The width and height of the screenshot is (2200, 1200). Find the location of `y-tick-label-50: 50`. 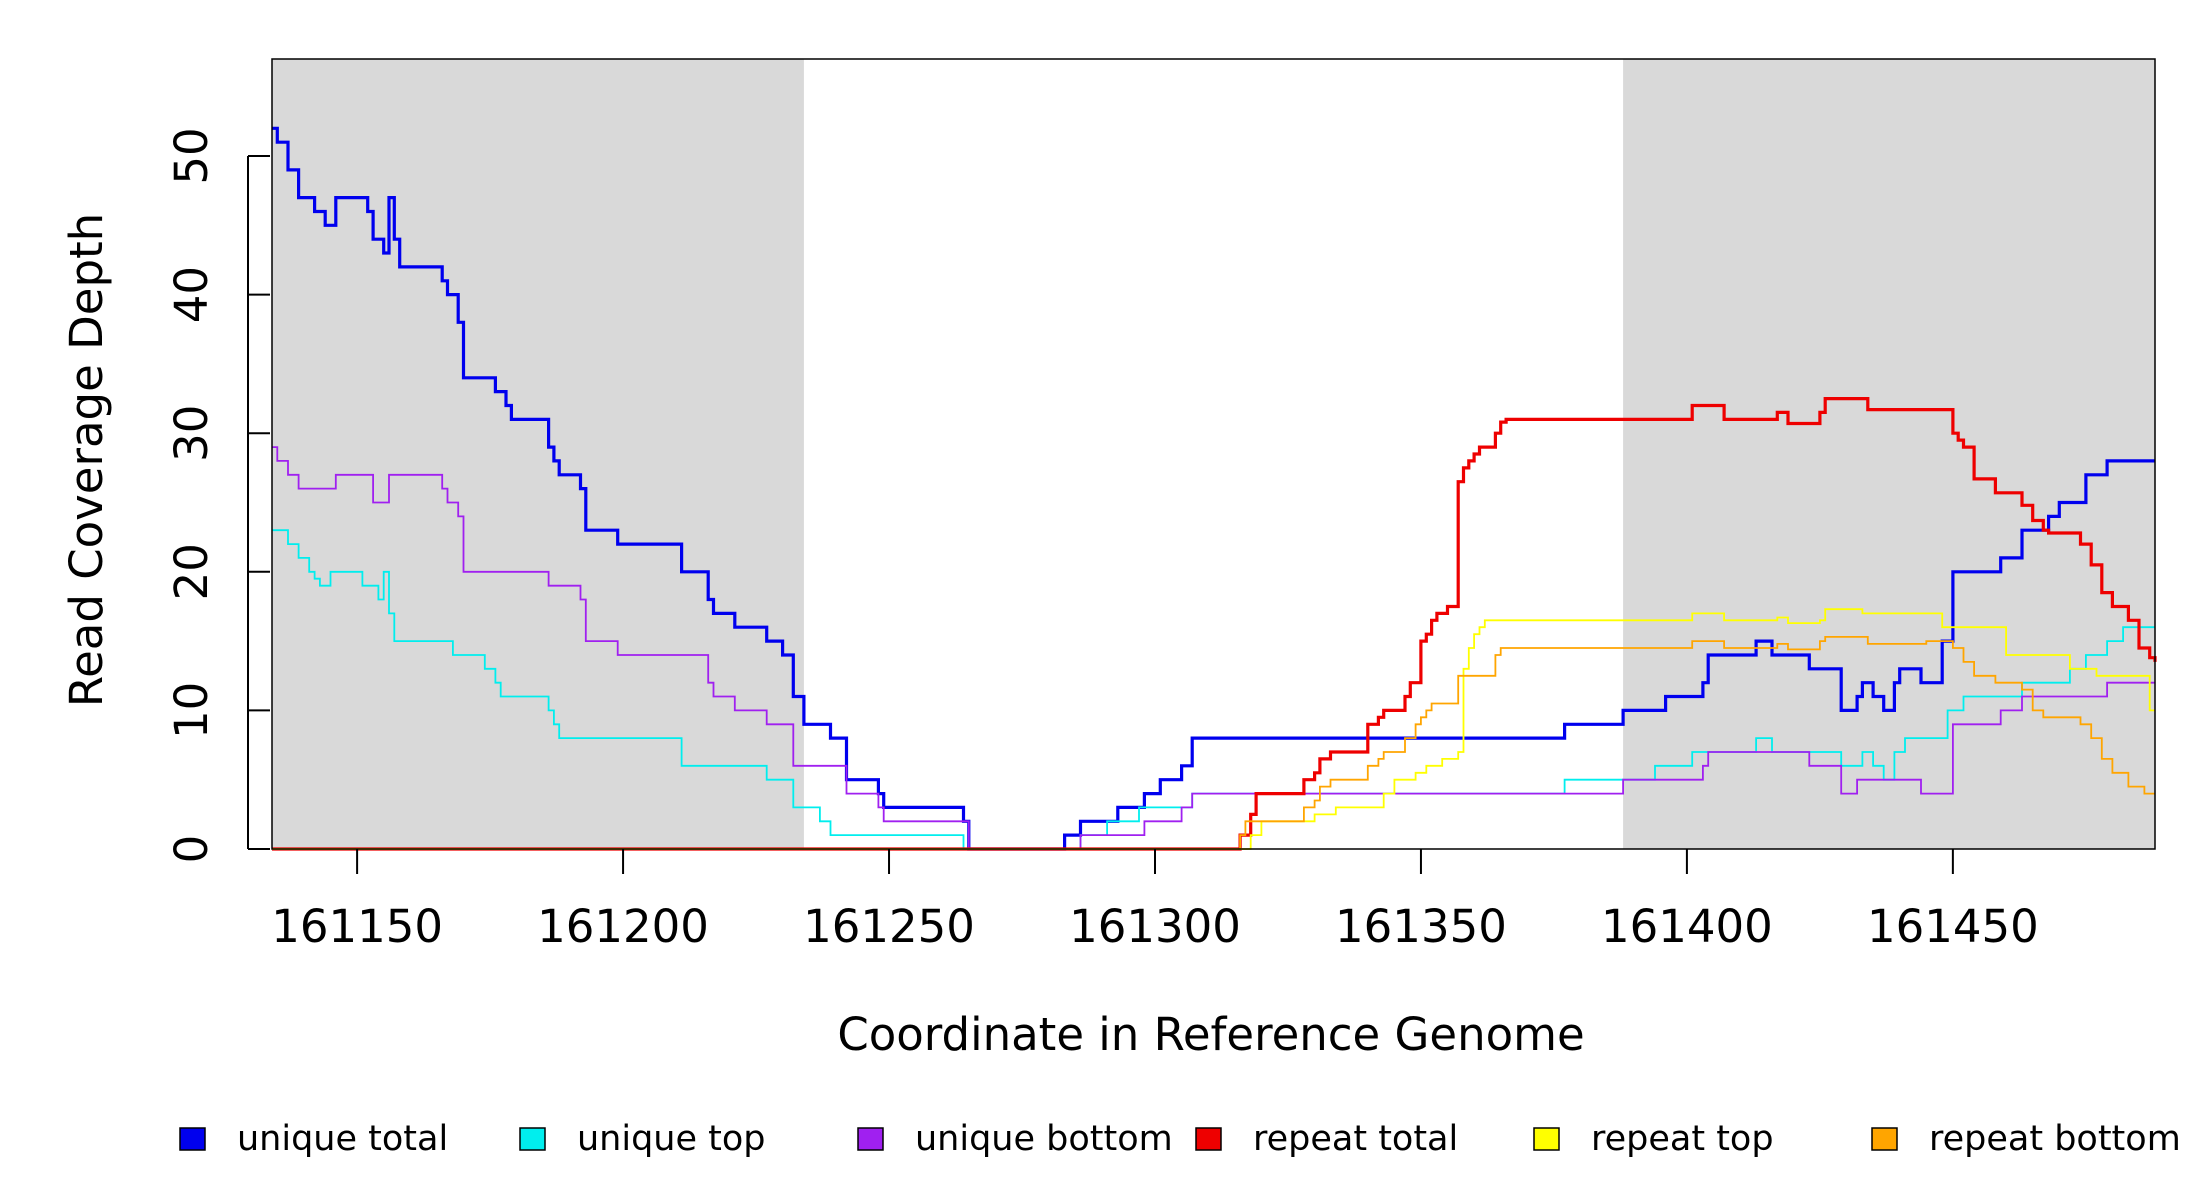

y-tick-label-50: 50 is located at coordinates (191, 155).